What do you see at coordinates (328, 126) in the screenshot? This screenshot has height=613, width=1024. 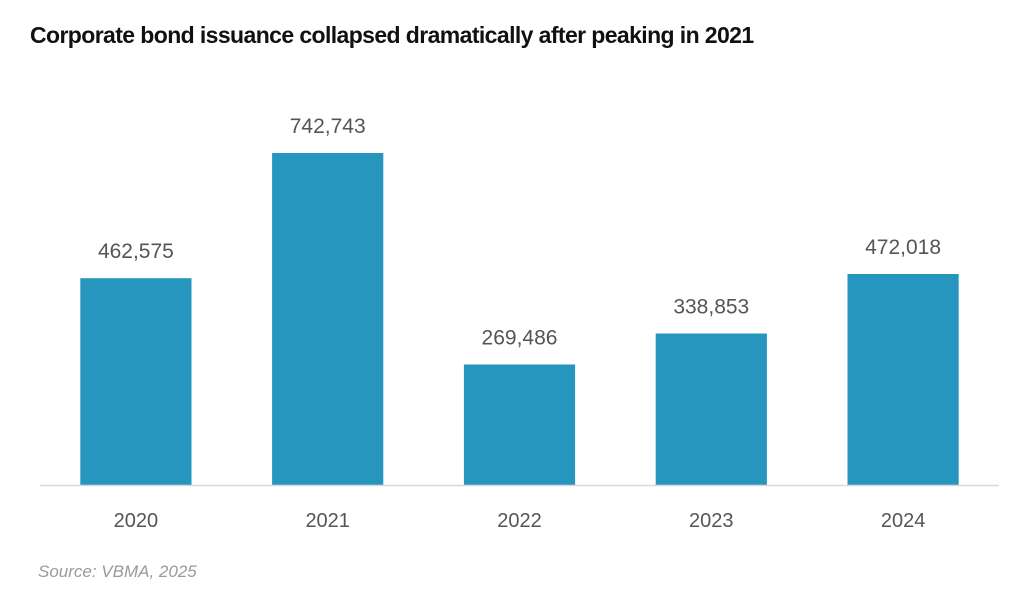 I see `data-label-2021: 742,743` at bounding box center [328, 126].